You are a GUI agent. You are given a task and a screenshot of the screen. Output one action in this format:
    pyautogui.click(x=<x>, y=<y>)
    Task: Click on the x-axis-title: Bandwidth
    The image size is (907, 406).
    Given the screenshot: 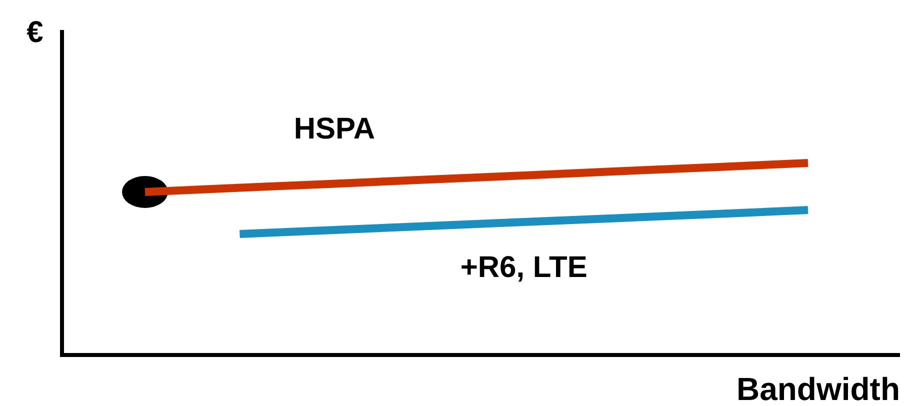 What is the action you would take?
    pyautogui.click(x=818, y=388)
    